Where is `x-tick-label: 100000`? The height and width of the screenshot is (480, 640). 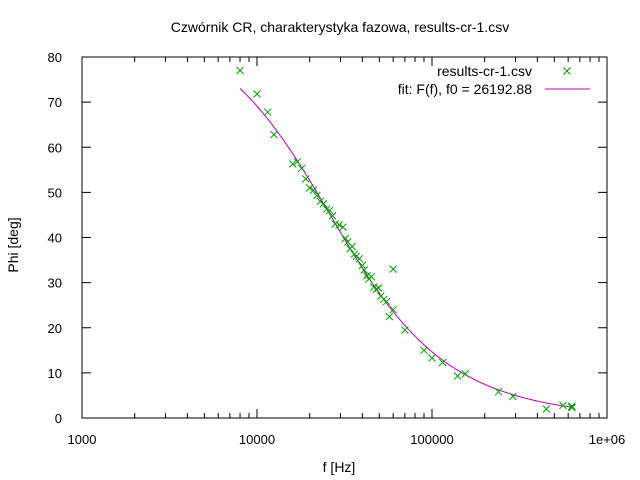 x-tick-label: 100000 is located at coordinates (431, 439).